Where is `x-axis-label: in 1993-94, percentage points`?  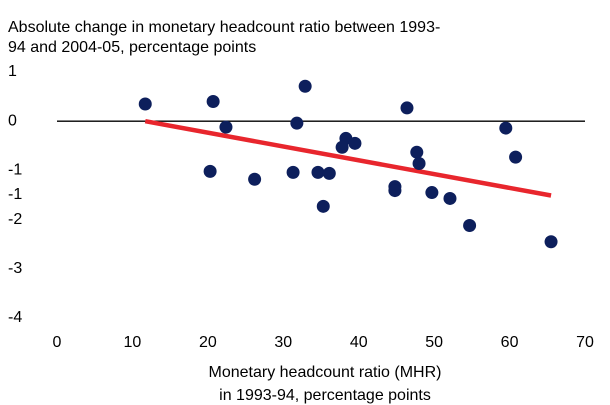
x-axis-label: in 1993-94, percentage points is located at coordinates (325, 395).